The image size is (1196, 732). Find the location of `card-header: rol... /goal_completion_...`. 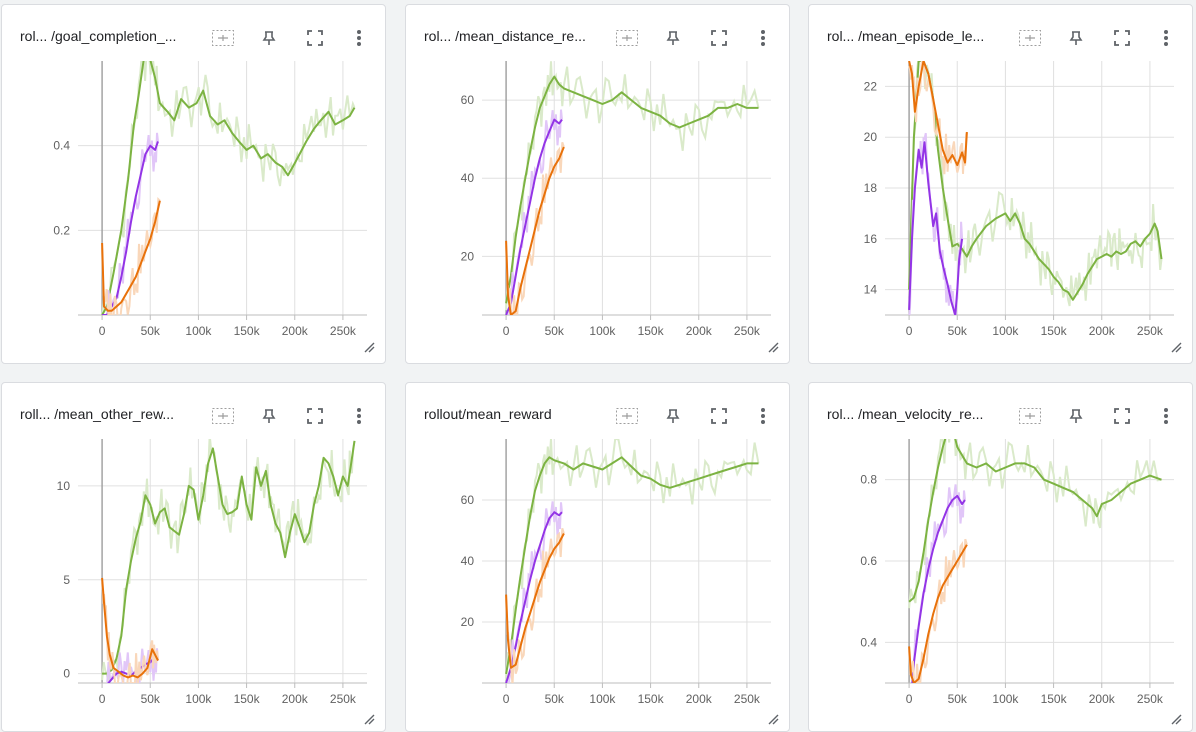

card-header: rol... /goal_completion_... is located at coordinates (193, 33).